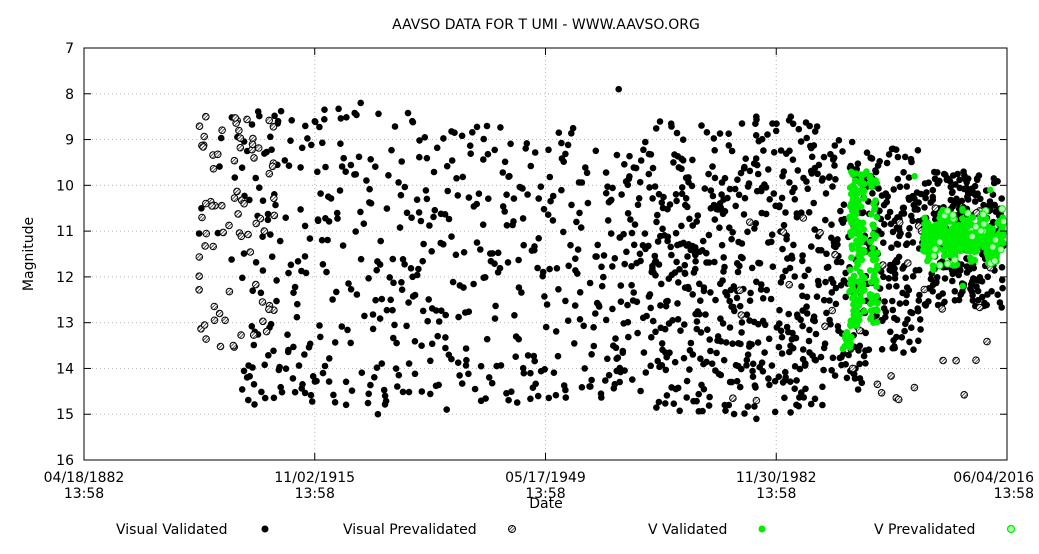  What do you see at coordinates (65, 415) in the screenshot?
I see `y-tick-label: 15` at bounding box center [65, 415].